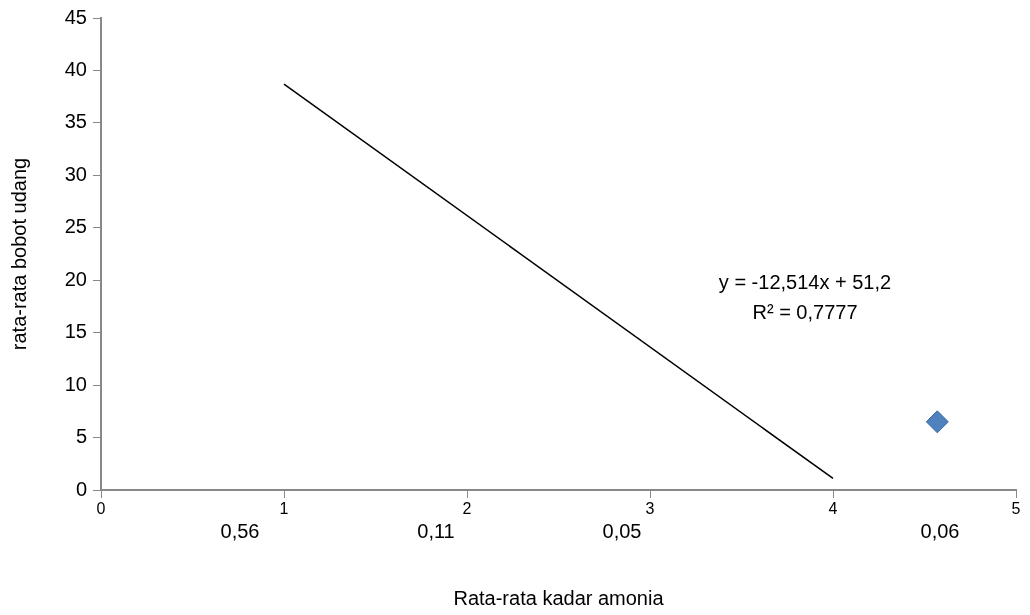  What do you see at coordinates (75, 16) in the screenshot?
I see `y-tick-label: 45` at bounding box center [75, 16].